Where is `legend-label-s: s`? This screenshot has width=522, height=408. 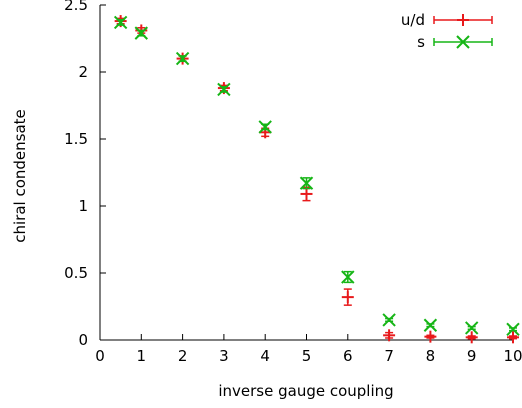
legend-label-s: s is located at coordinates (421, 42).